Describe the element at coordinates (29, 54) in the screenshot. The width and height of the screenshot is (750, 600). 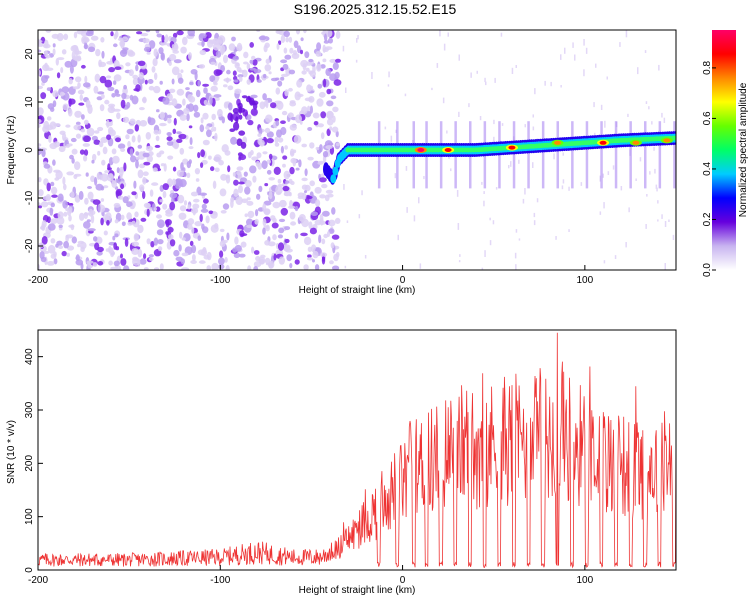
I see `spectrogram-y-tick-label: 20` at that location.